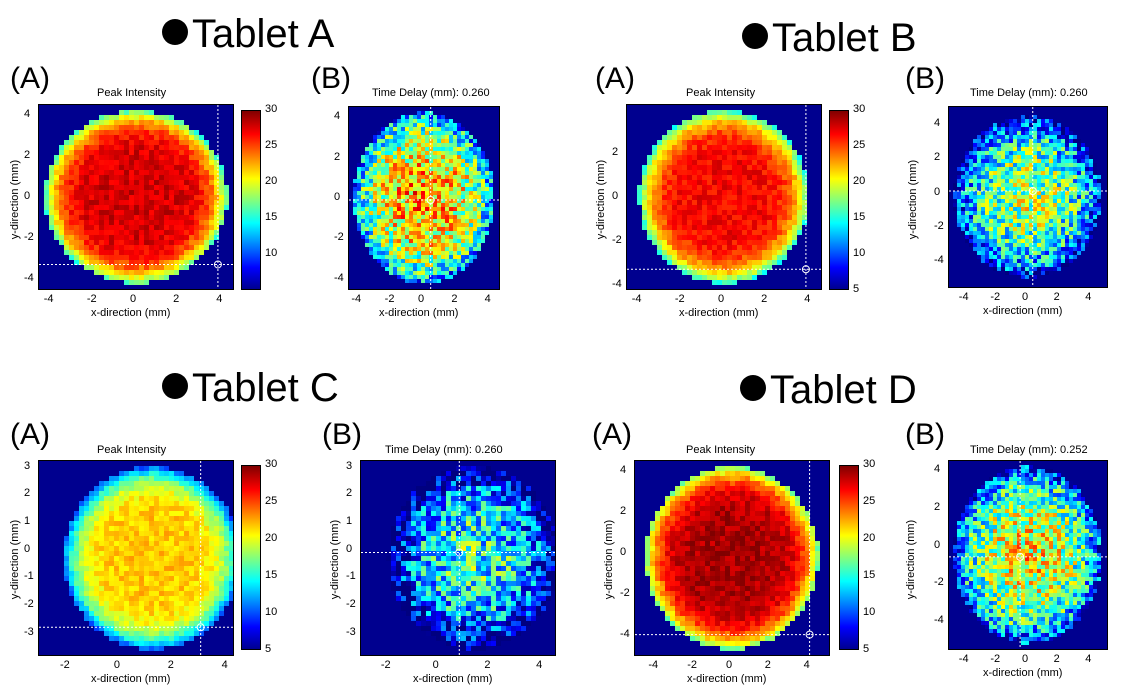  I want to click on colorbar, so click(839, 200).